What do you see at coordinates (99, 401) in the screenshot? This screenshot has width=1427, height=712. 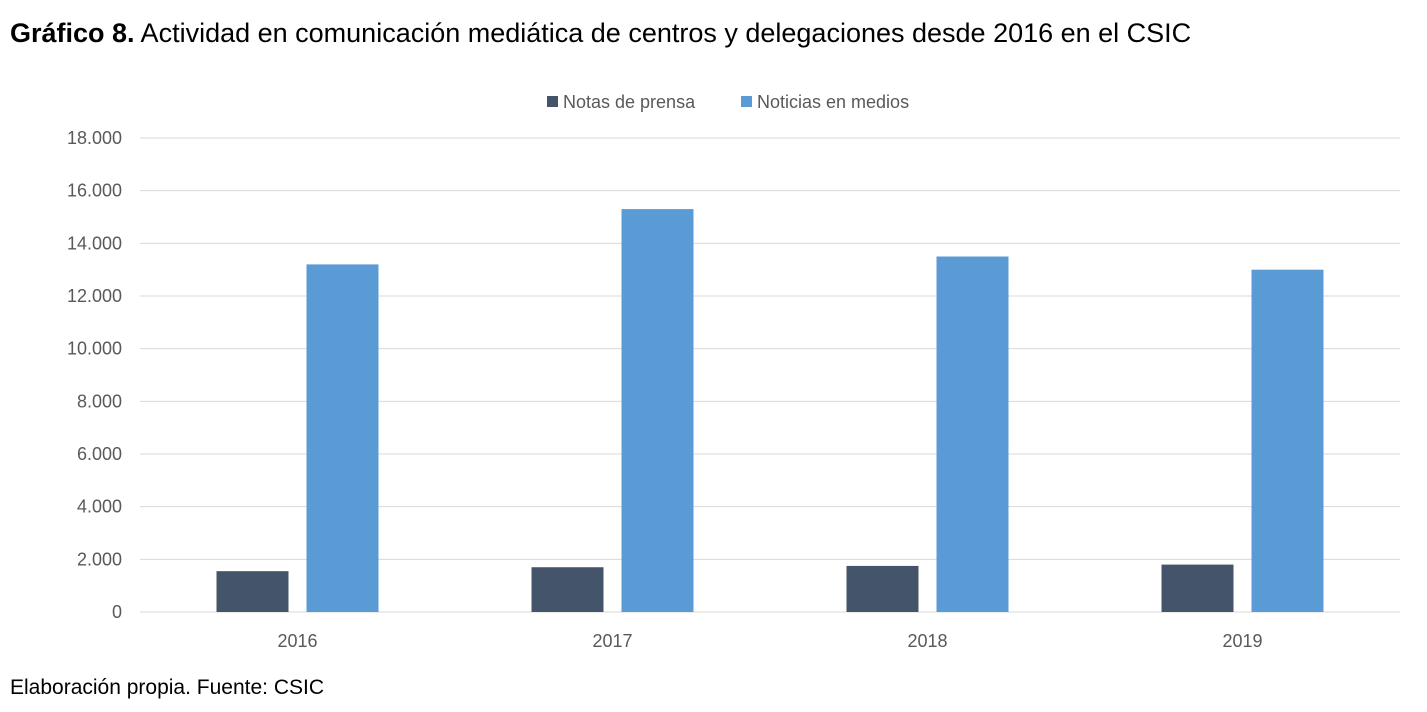 I see `y-tick-label: 8.000` at bounding box center [99, 401].